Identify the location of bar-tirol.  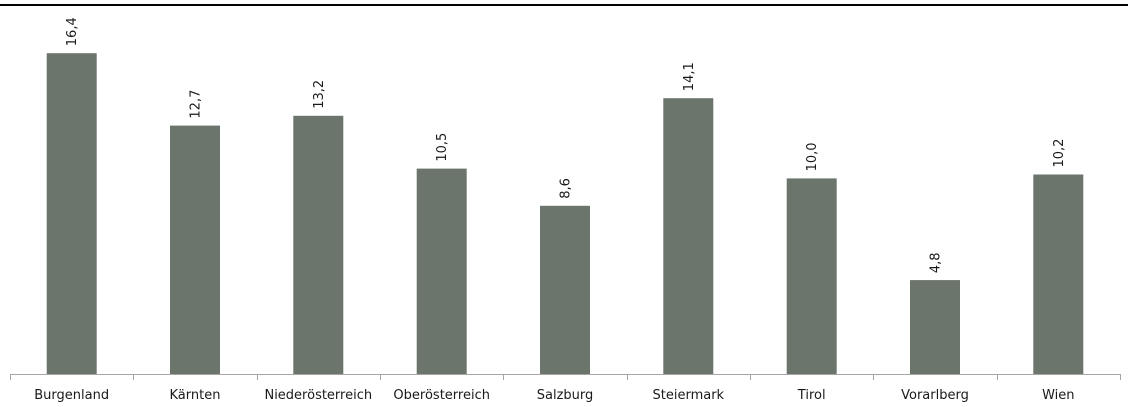
(811, 276).